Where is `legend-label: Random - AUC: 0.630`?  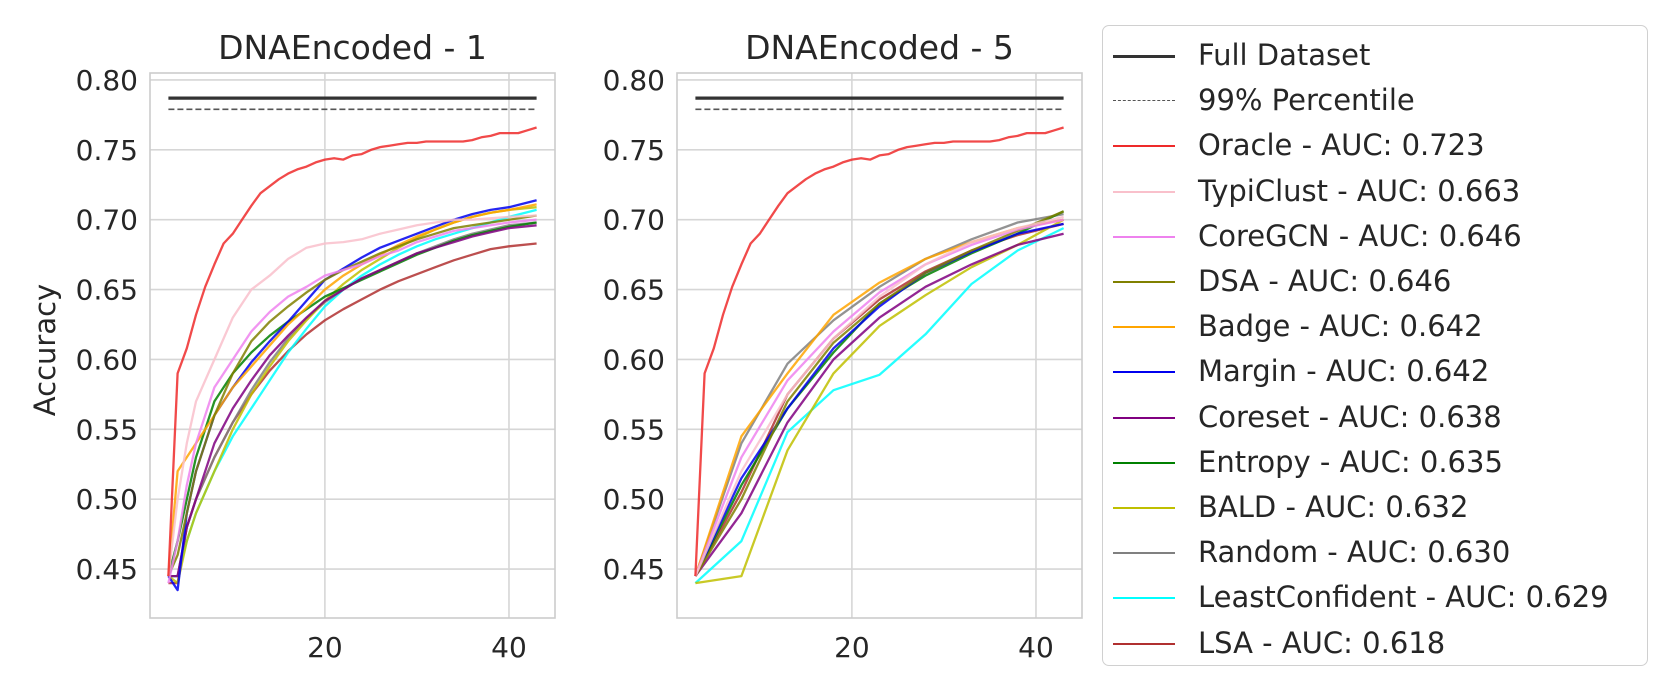
legend-label: Random - AUC: 0.630 is located at coordinates (1354, 552).